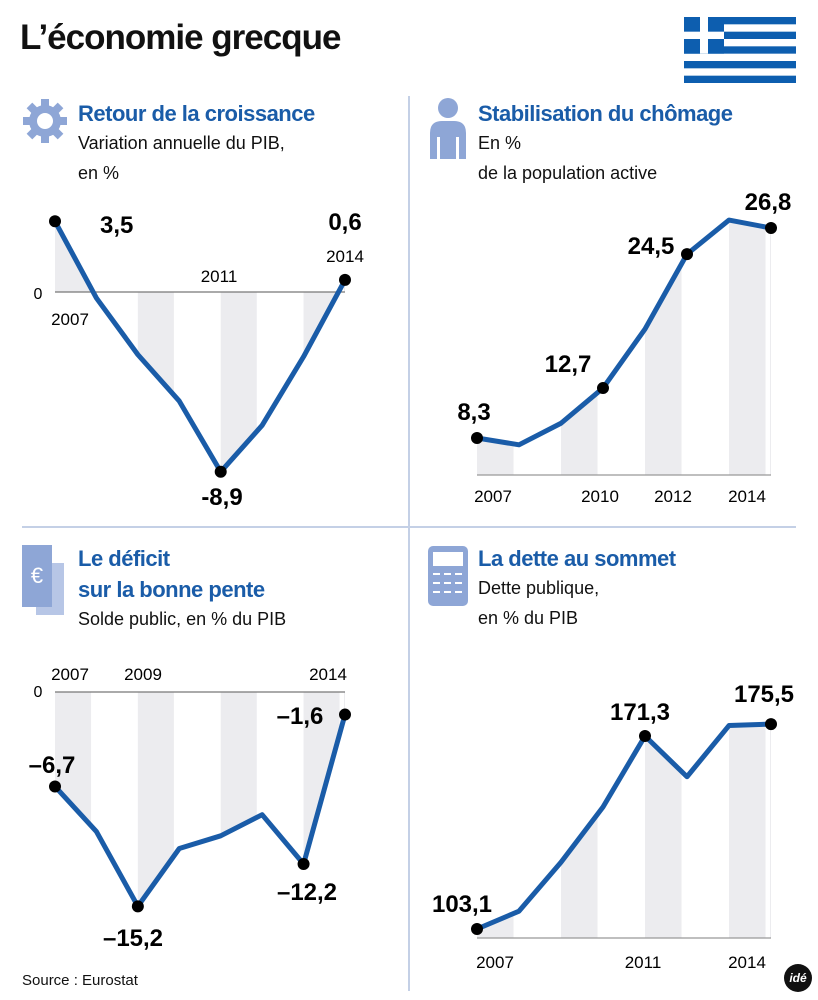  I want to click on data-label: –12,2, so click(307, 892).